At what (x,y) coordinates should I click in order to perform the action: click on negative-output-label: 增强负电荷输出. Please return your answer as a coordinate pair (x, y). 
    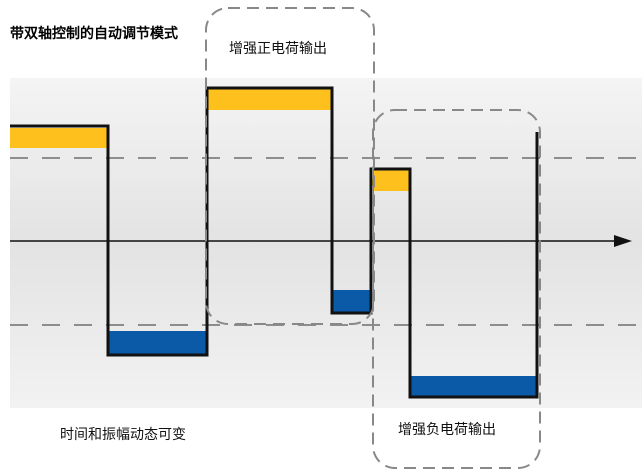
    Looking at the image, I should click on (447, 430).